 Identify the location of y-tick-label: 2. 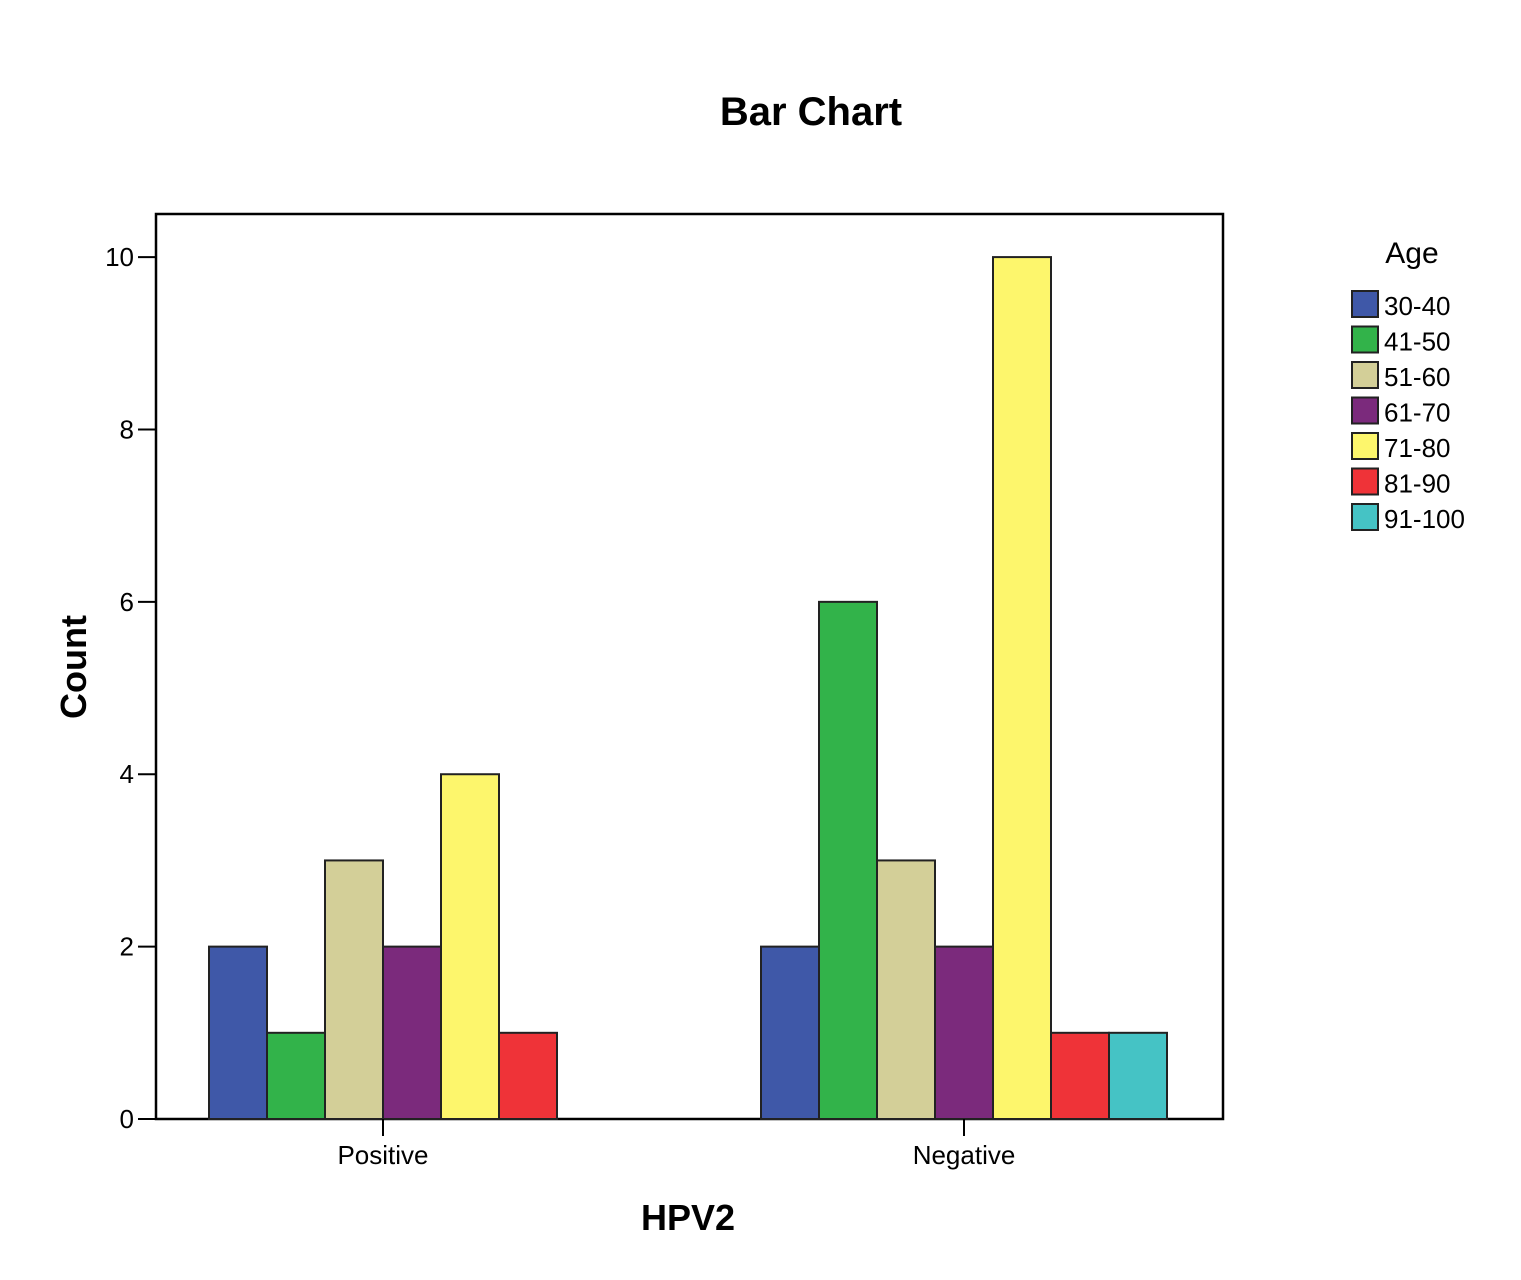
(127, 947).